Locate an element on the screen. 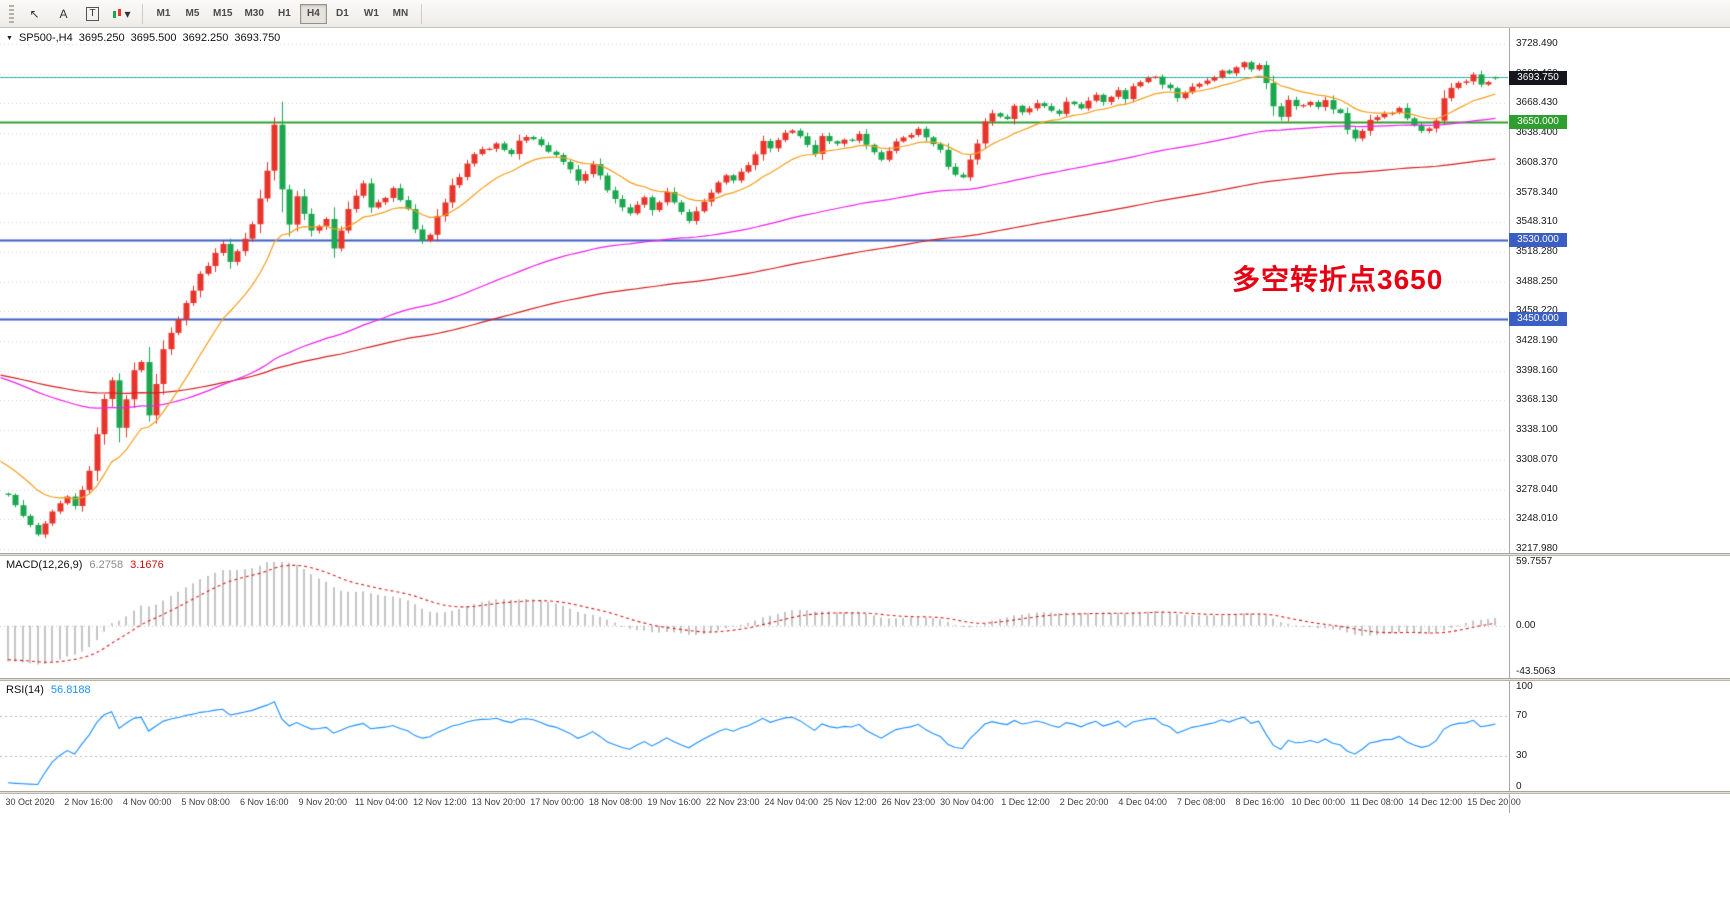 The height and width of the screenshot is (897, 1730). high-value: 3695.500 is located at coordinates (153, 38).